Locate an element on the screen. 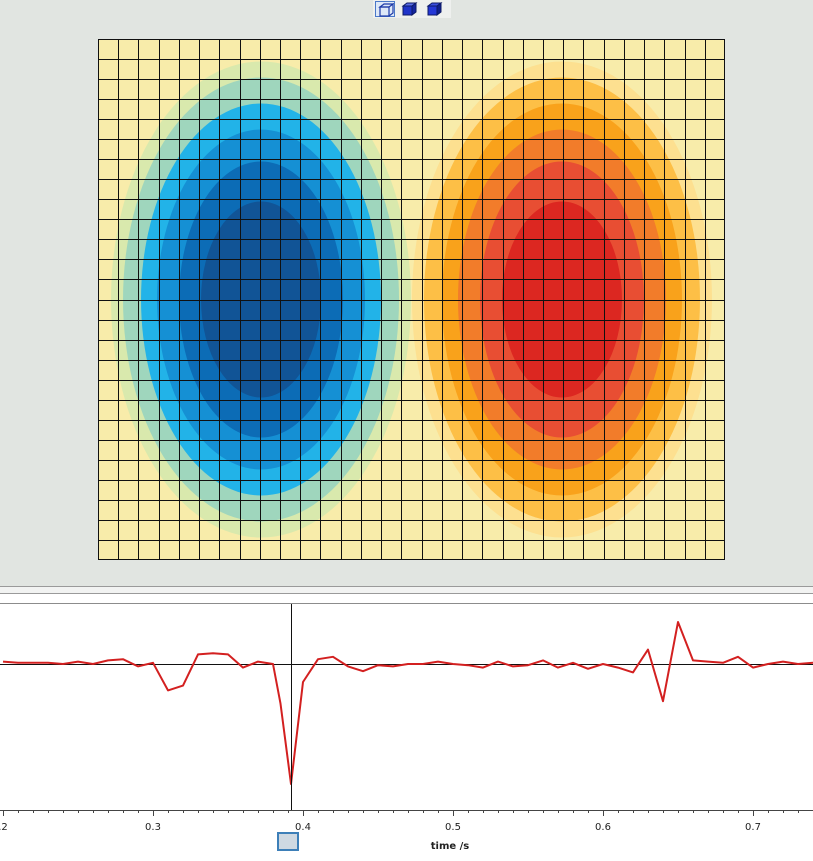 This screenshot has width=813, height=861. view-solid-button is located at coordinates (410, 9).